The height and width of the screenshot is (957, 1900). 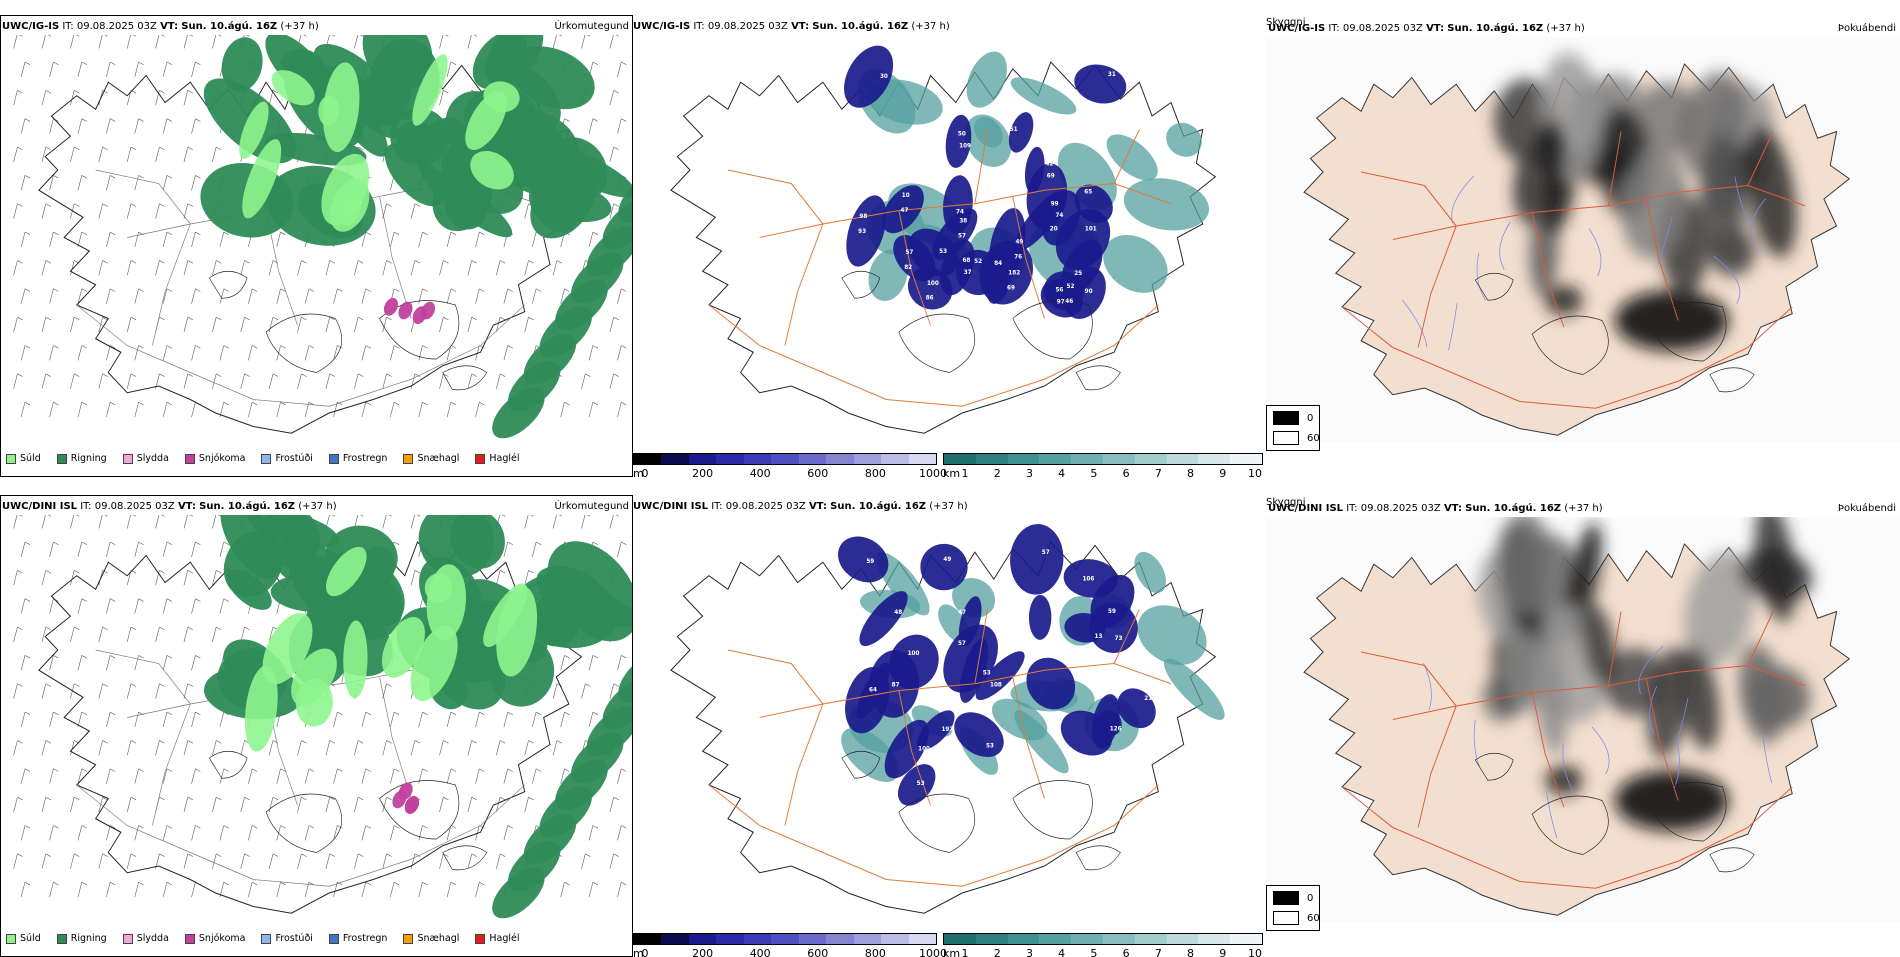 What do you see at coordinates (1089, 292) in the screenshot?
I see `cloud-base-label: 90` at bounding box center [1089, 292].